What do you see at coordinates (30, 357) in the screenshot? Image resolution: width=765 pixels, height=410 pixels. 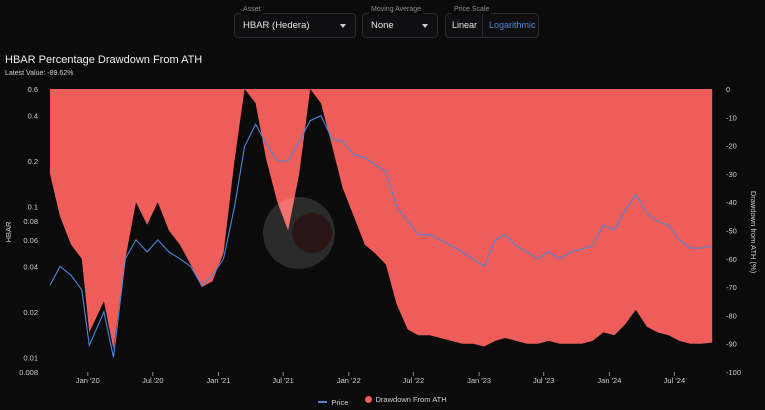 I see `left-tick-label: 0.01` at bounding box center [30, 357].